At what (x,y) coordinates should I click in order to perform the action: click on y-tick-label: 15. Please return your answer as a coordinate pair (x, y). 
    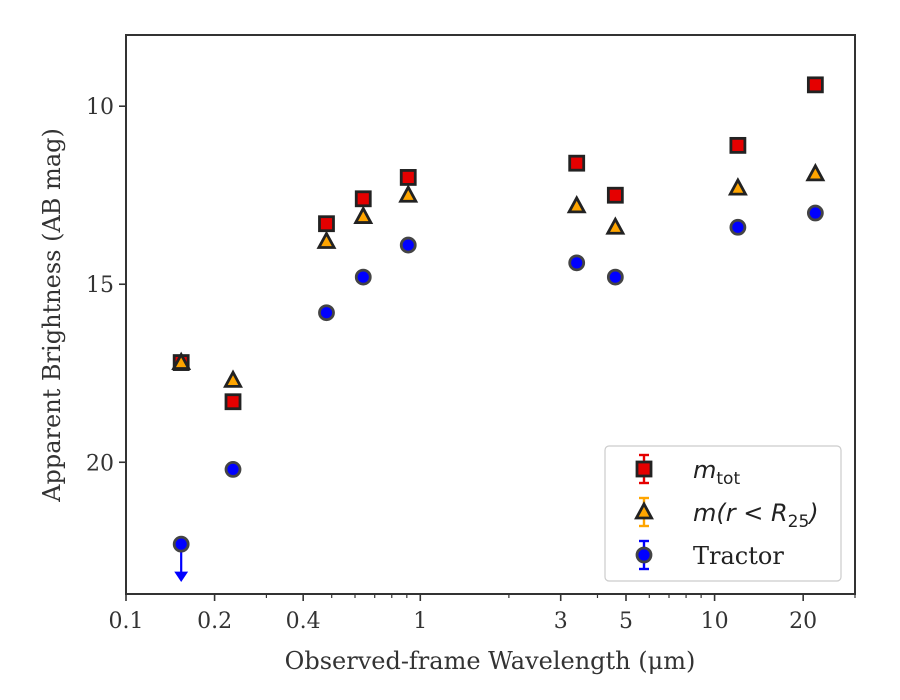
    Looking at the image, I should click on (100, 285).